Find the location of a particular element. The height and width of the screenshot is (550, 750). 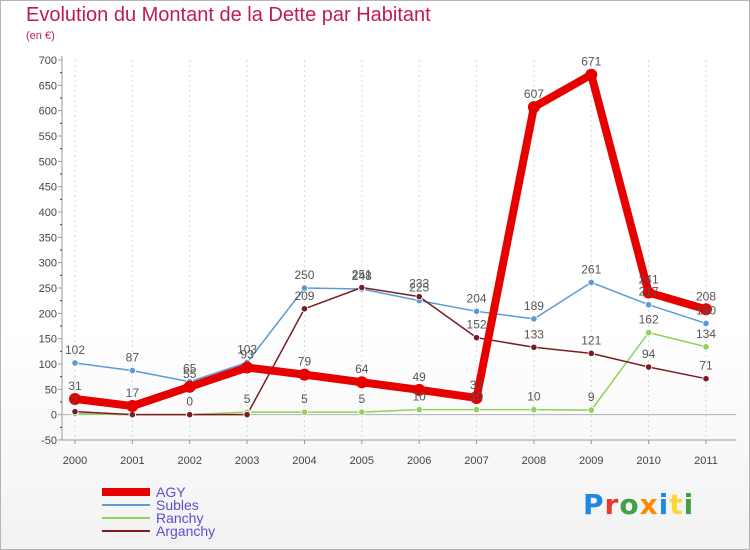

chart-subtitle: (en €) is located at coordinates (40, 36).